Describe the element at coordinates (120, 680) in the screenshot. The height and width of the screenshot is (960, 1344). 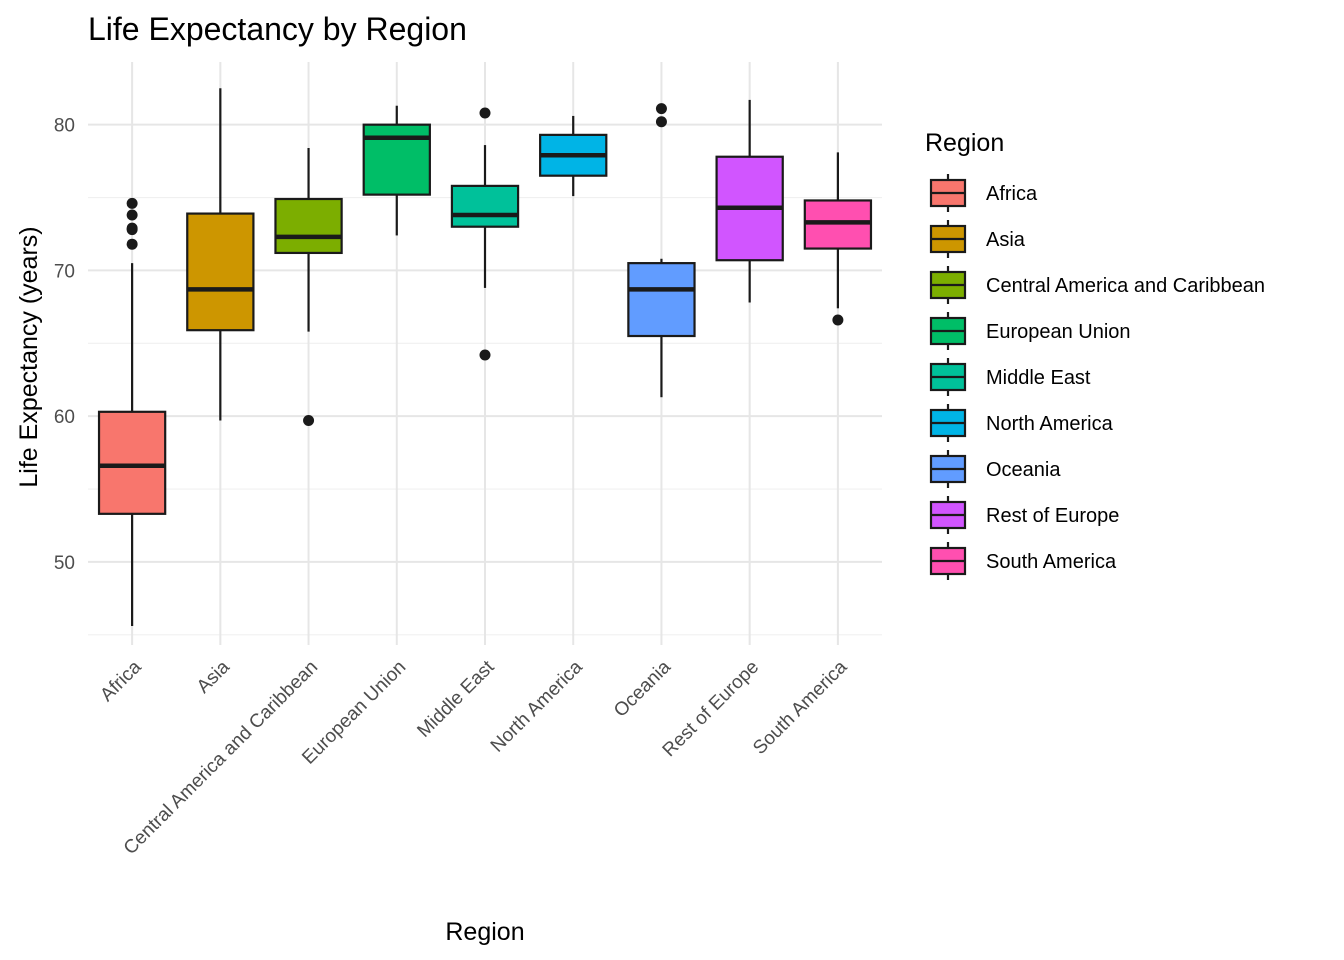
I see `x-tick-label: Africa` at that location.